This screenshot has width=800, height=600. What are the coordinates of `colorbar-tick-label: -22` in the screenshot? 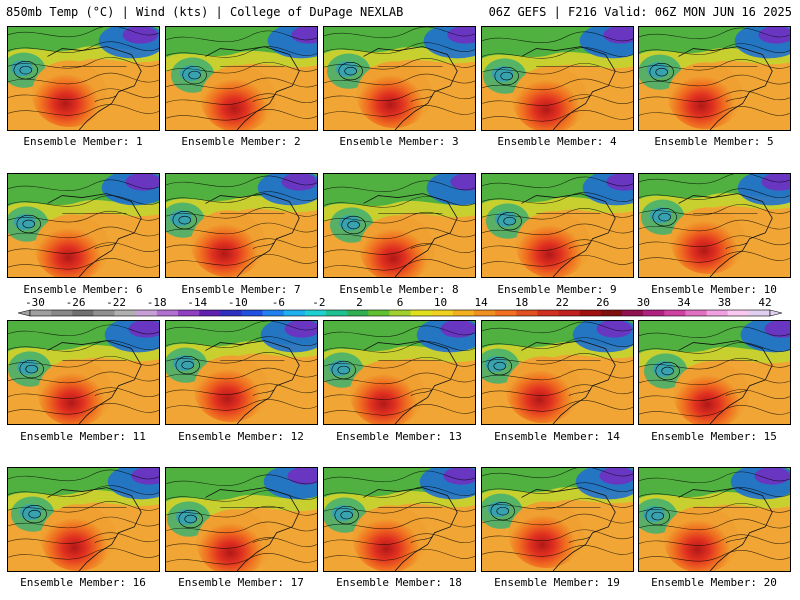 It's located at (116, 302).